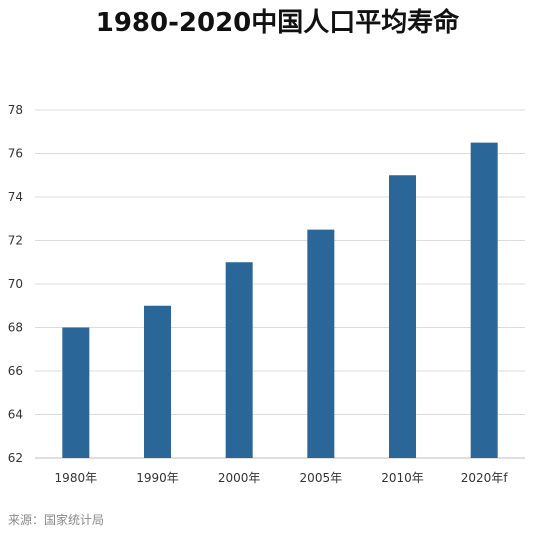 The width and height of the screenshot is (555, 535). What do you see at coordinates (15, 458) in the screenshot?
I see `y-tick-label: 62` at bounding box center [15, 458].